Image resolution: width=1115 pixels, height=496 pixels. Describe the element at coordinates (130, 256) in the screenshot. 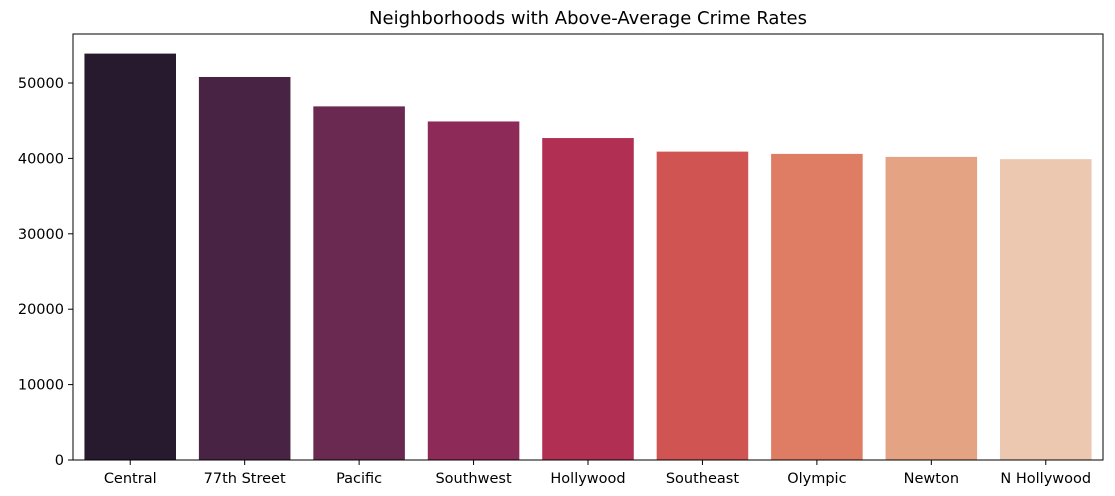

I see `bar-central` at that location.